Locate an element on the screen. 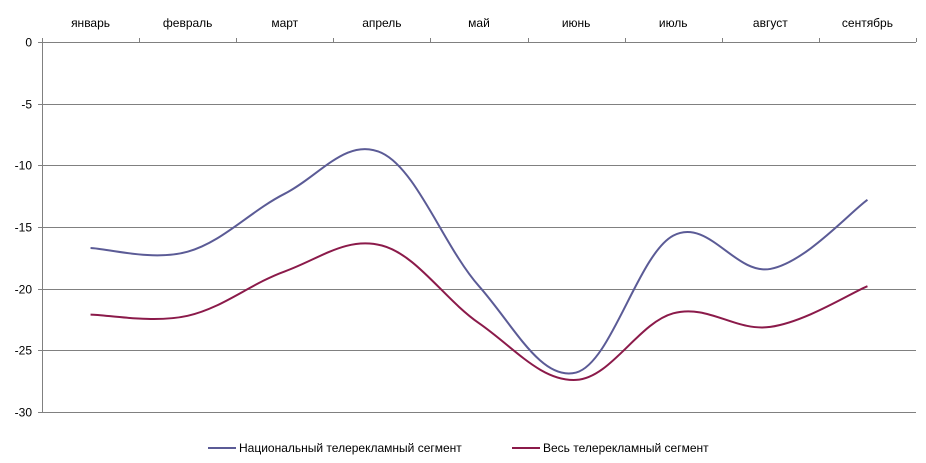  x-tick-label: август is located at coordinates (770, 23).